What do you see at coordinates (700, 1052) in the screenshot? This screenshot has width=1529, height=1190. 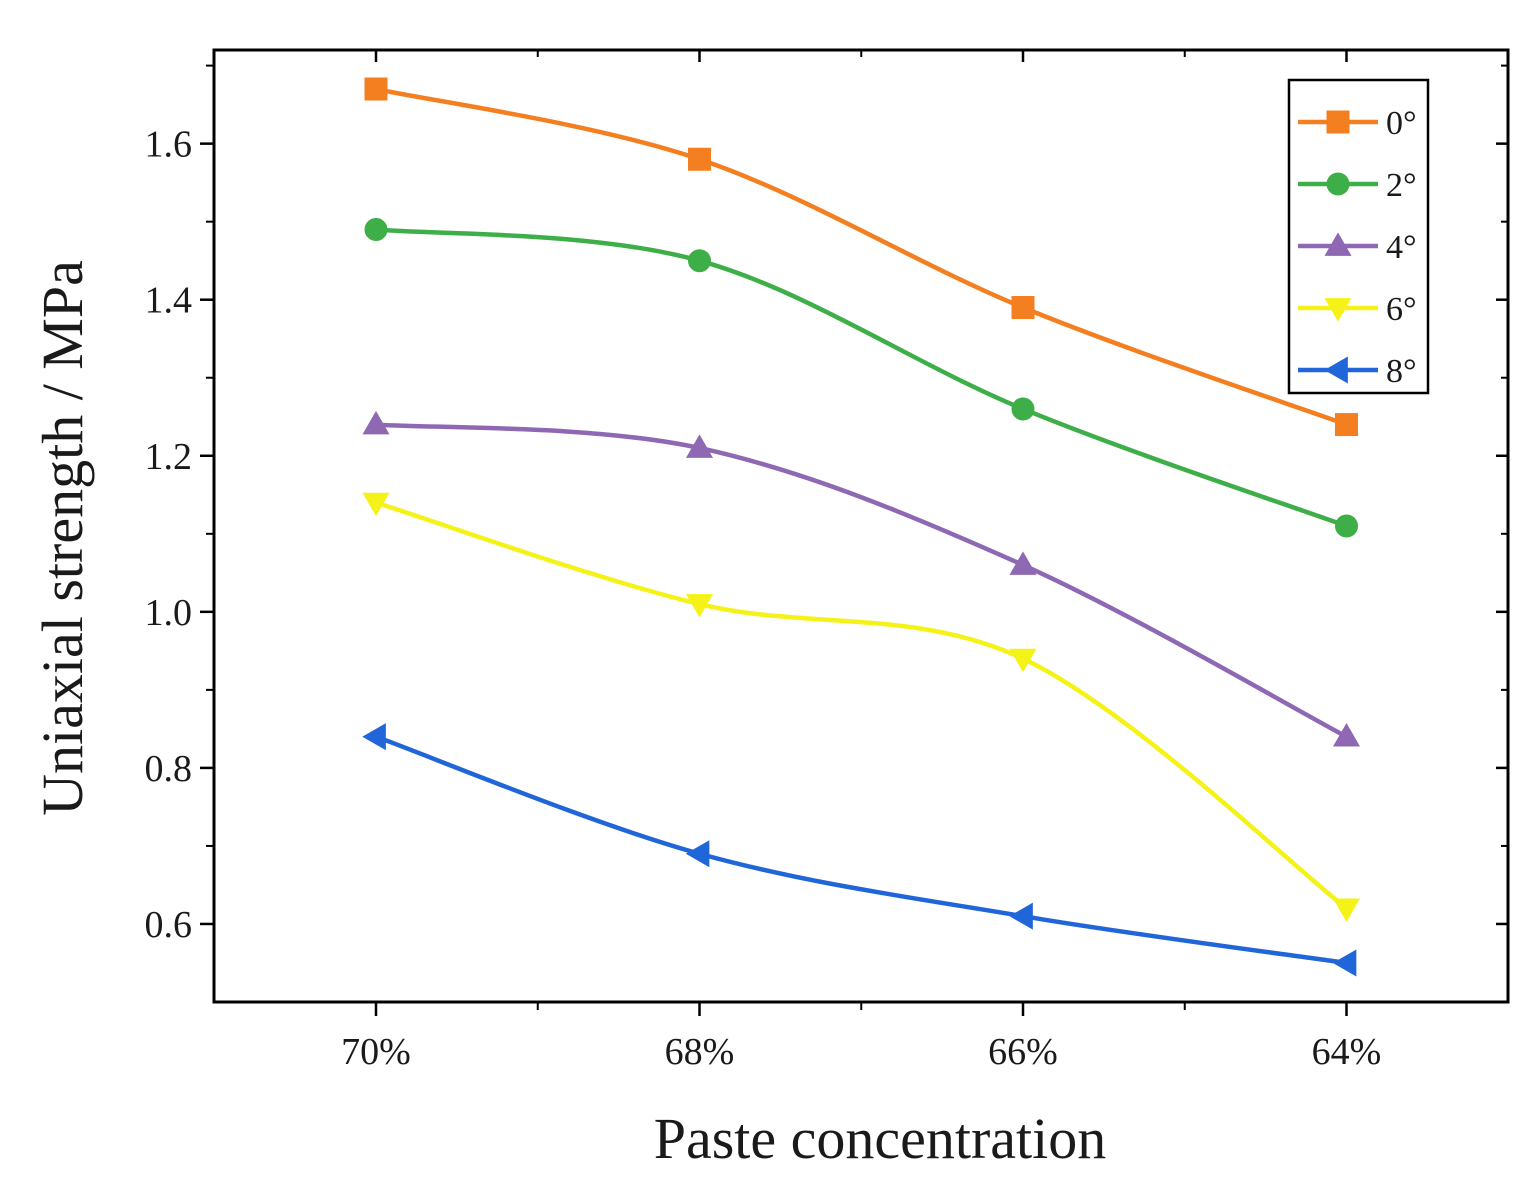 I see `x-tick-label: 68%` at bounding box center [700, 1052].